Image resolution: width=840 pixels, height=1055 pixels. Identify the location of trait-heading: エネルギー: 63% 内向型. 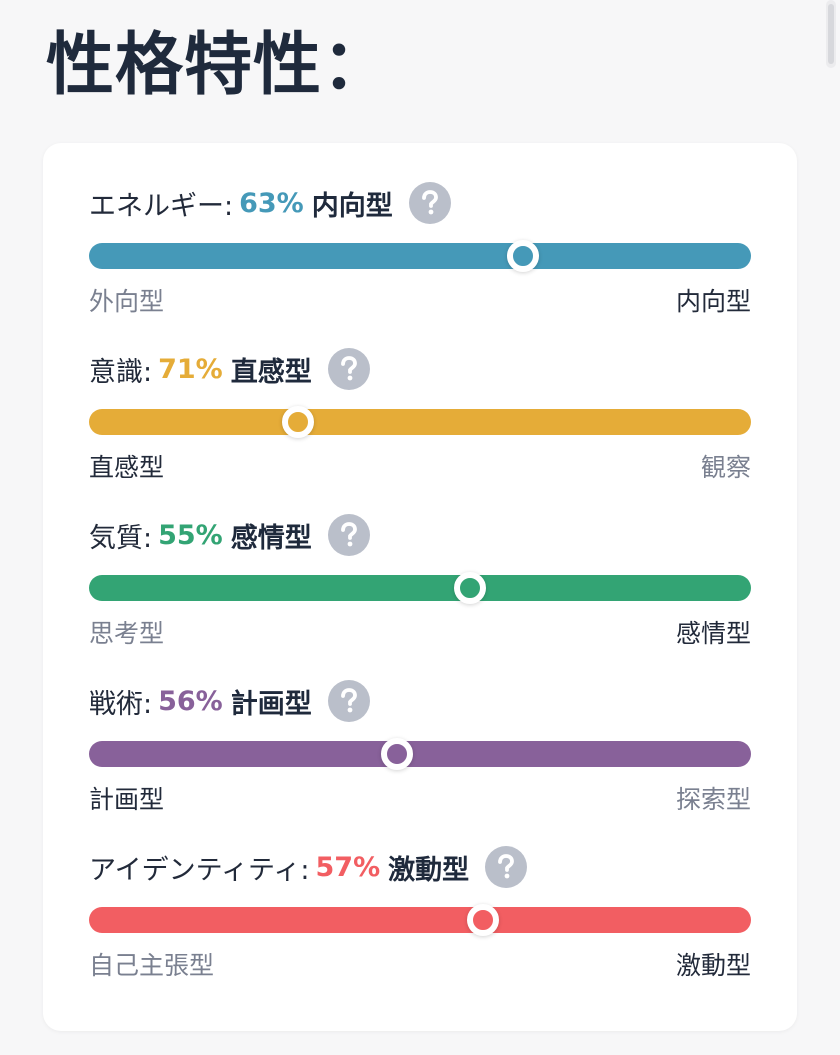
(270, 203).